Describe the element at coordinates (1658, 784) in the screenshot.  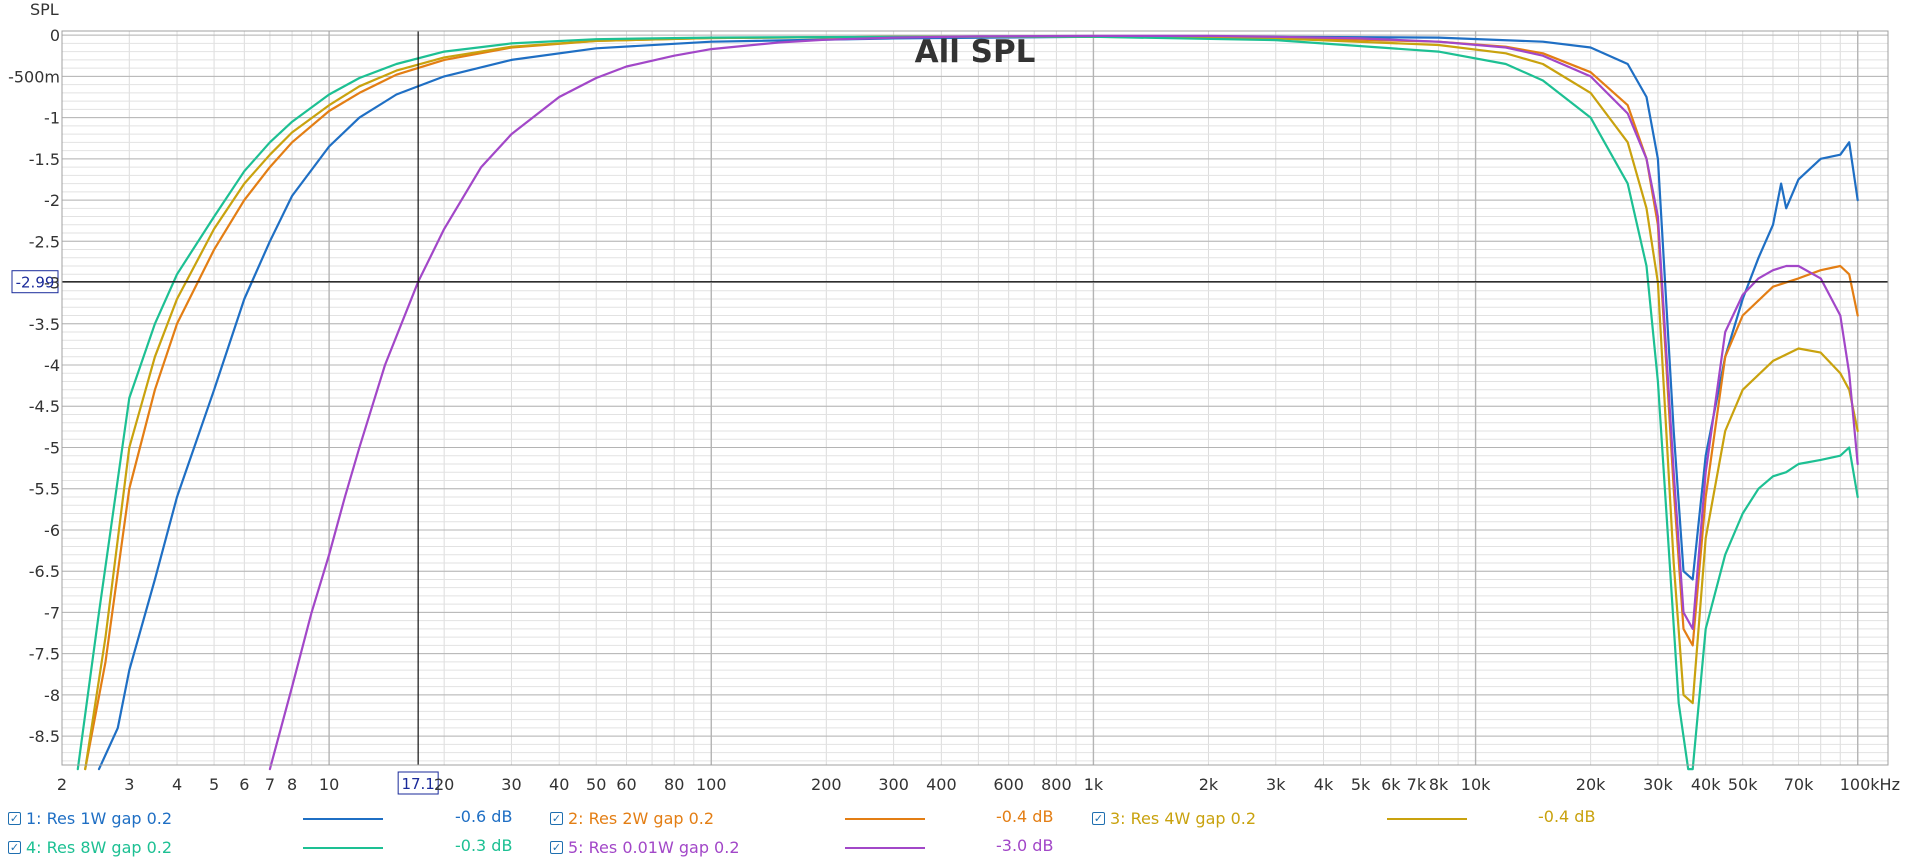
I see `x-tick-label: 30k` at that location.